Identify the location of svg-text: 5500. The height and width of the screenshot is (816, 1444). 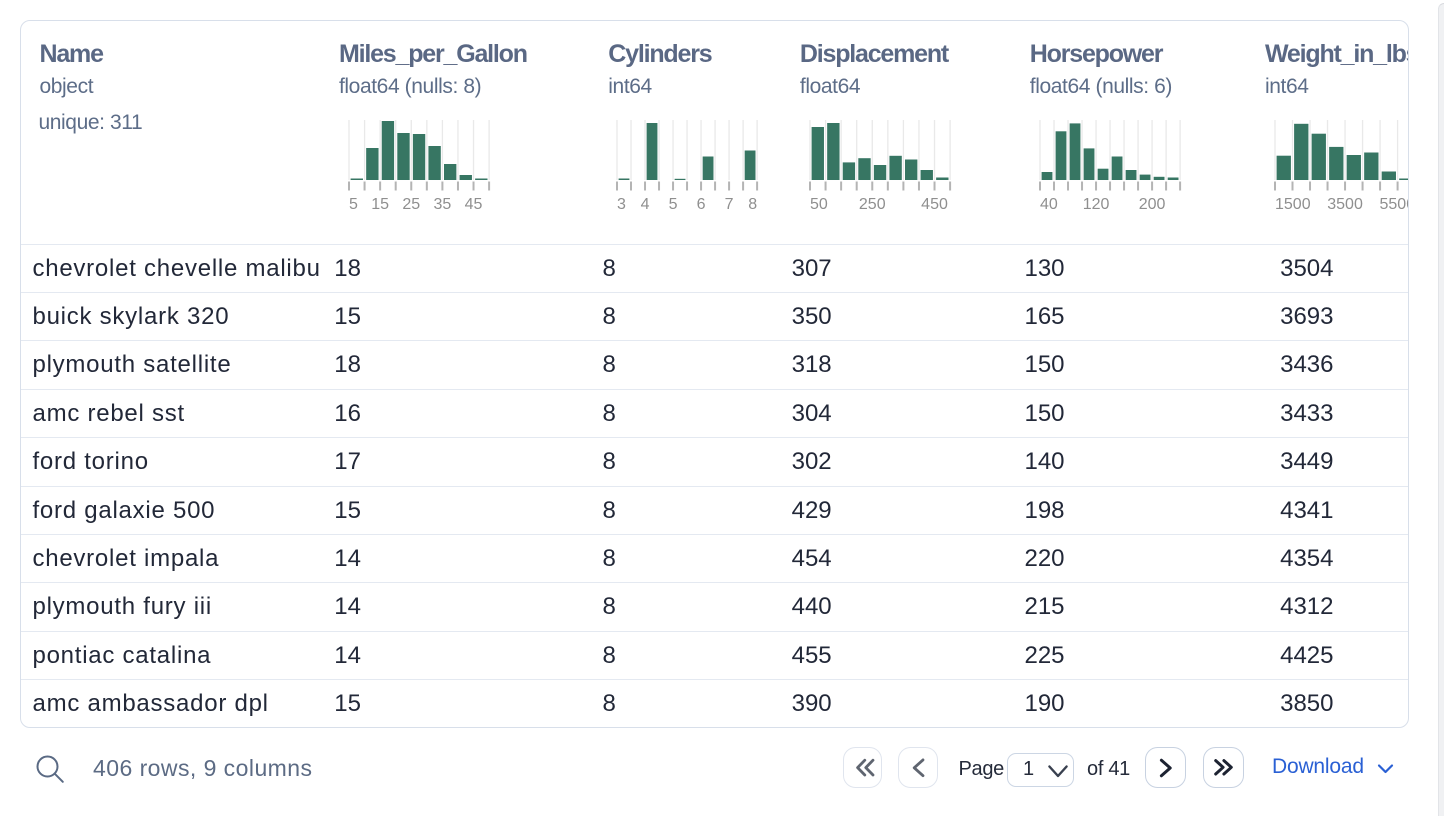
(1393, 204).